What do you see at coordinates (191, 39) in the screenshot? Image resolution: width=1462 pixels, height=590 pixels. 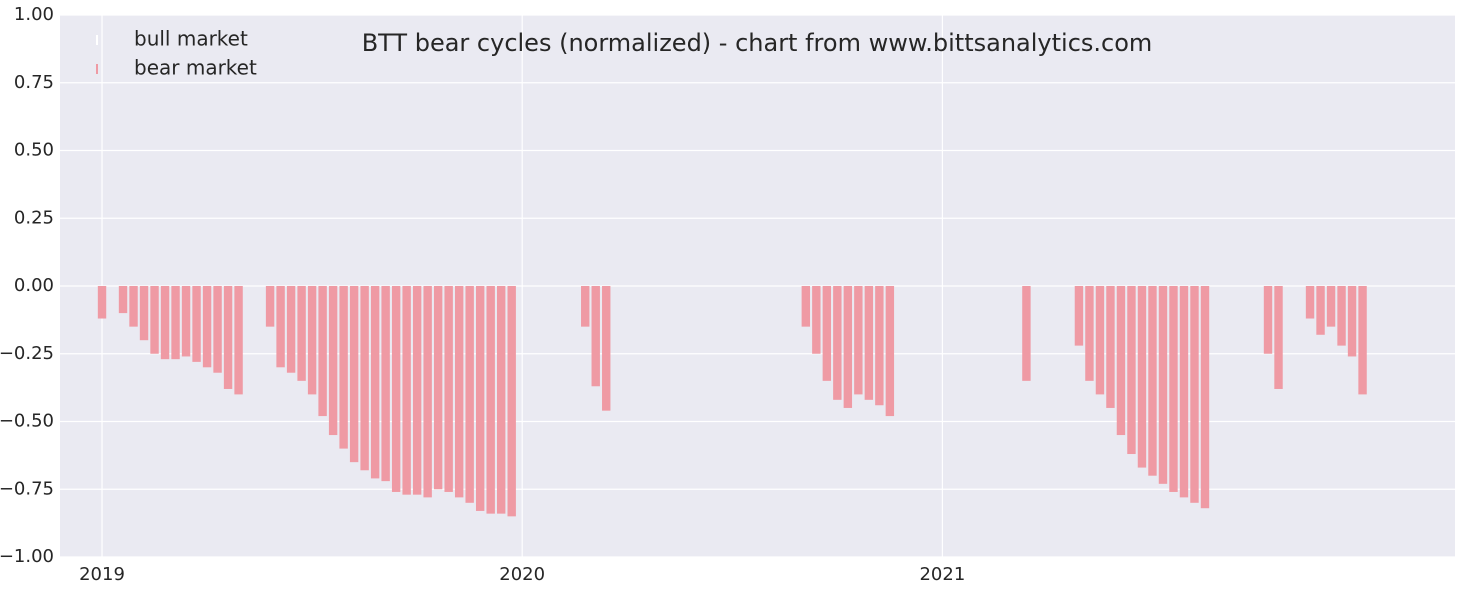 I see `legend-label: bull market` at bounding box center [191, 39].